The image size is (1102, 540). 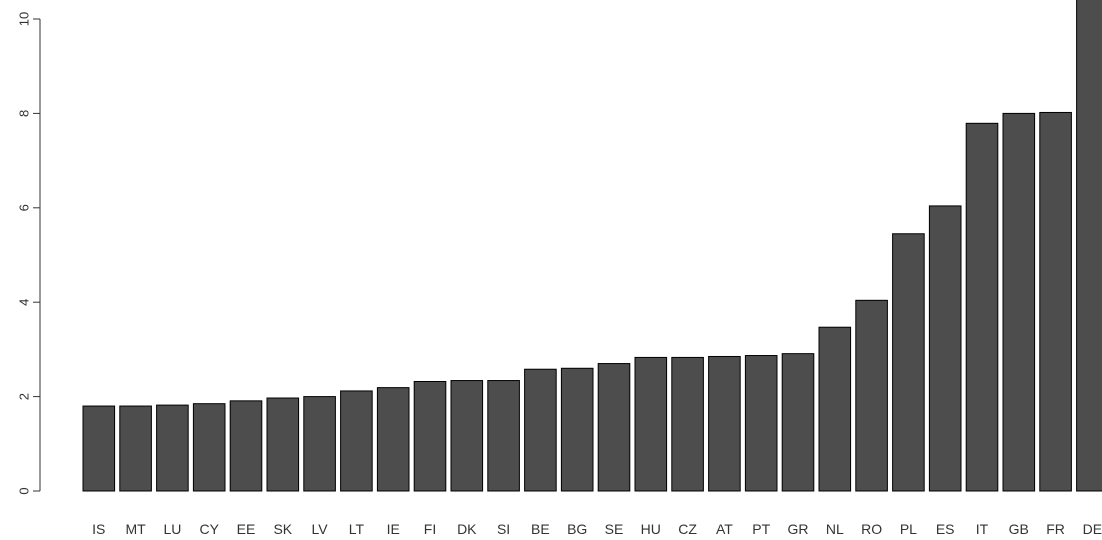 I want to click on bar-it, so click(x=982, y=307).